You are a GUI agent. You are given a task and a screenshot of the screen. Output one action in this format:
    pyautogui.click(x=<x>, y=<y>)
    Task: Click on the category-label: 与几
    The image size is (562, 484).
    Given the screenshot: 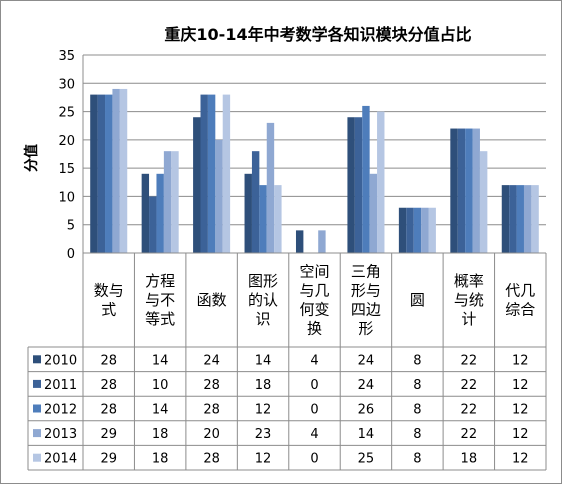 What is the action you would take?
    pyautogui.click(x=314, y=291)
    